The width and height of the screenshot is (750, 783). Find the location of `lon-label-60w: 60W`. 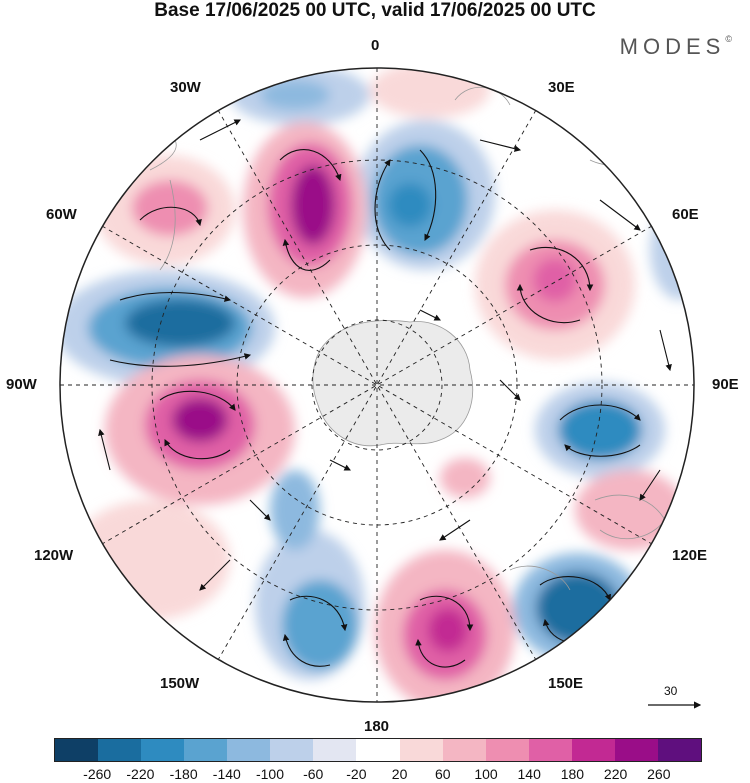

lon-label-60w: 60W is located at coordinates (61, 214).